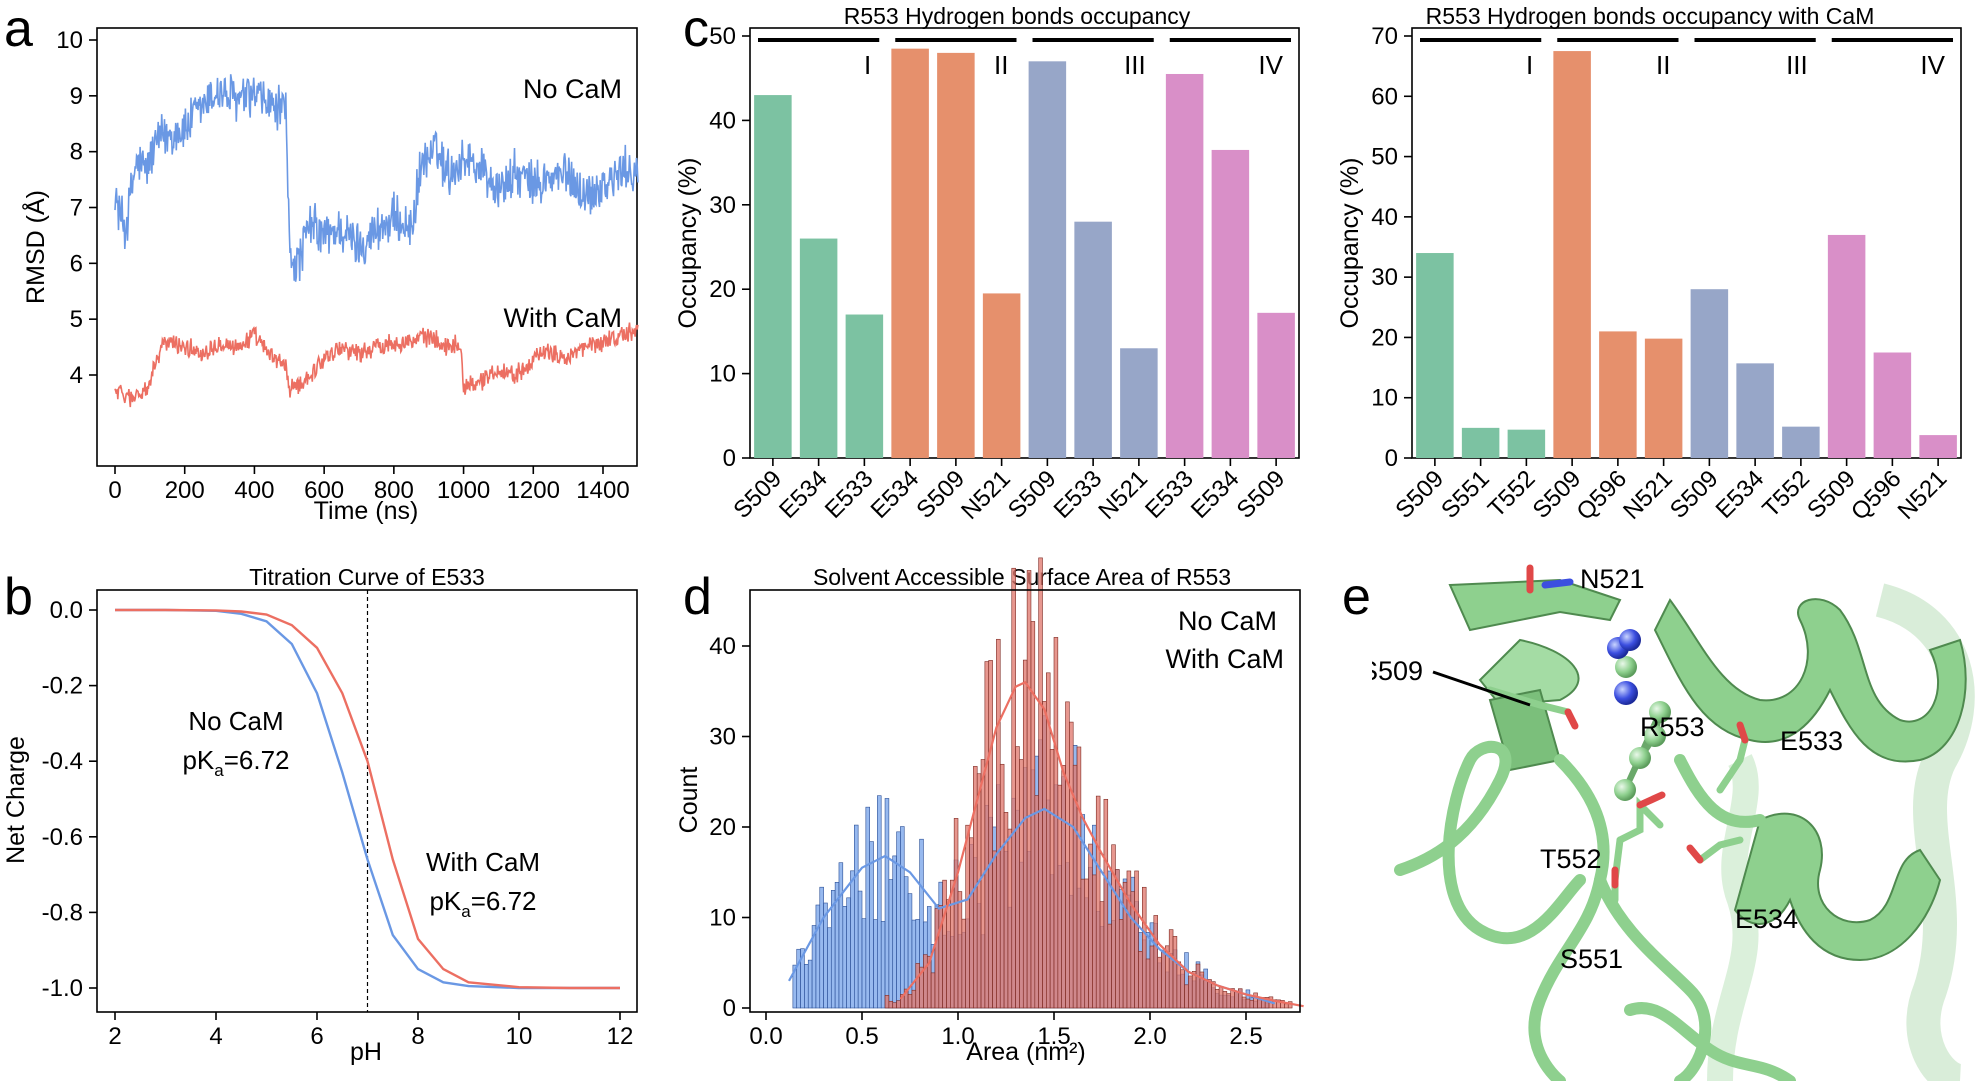  What do you see at coordinates (463, 490) in the screenshot?
I see `rmsd-xtick-label: 1000` at bounding box center [463, 490].